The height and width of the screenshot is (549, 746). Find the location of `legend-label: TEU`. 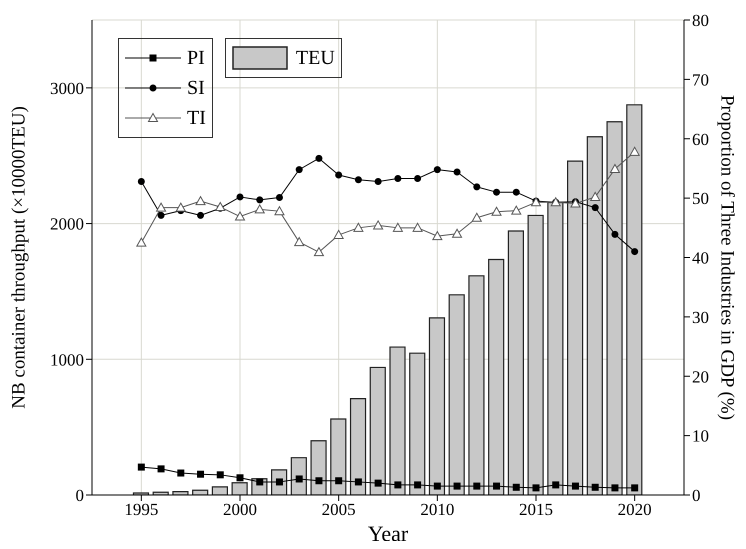

legend-label: TEU is located at coordinates (315, 58).